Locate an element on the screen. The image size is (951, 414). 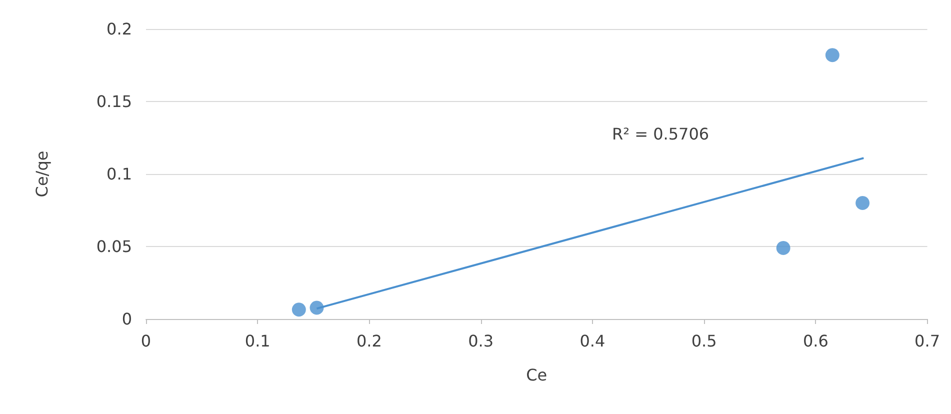
x-tick-label: 0.2 is located at coordinates (369, 341).